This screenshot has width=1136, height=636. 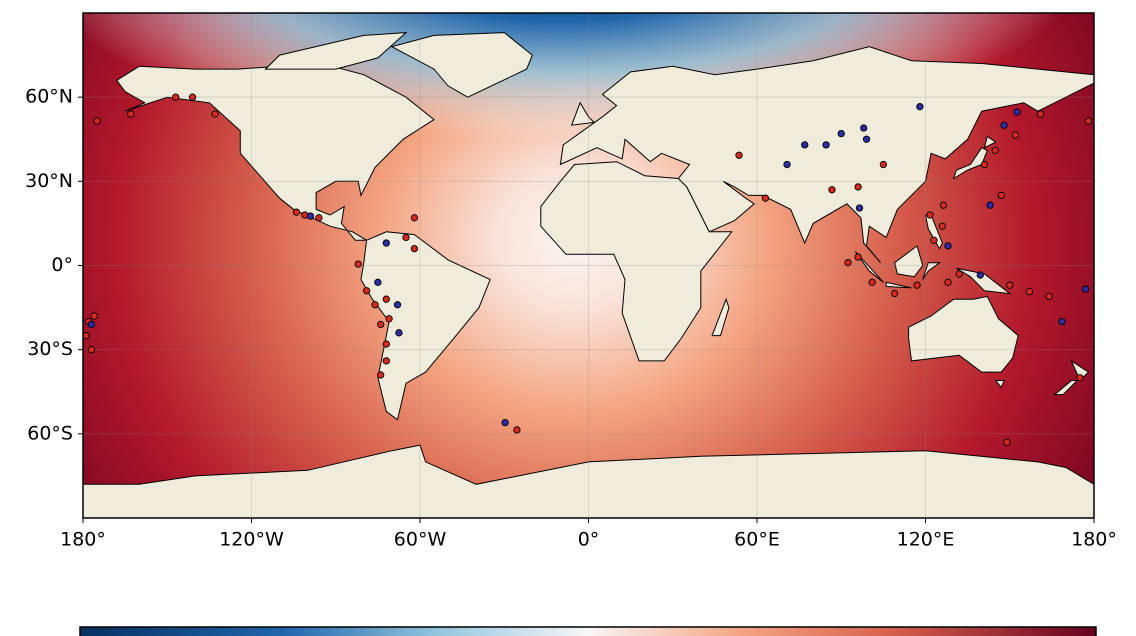 What do you see at coordinates (420, 540) in the screenshot?
I see `x-tick-label: 60°W` at bounding box center [420, 540].